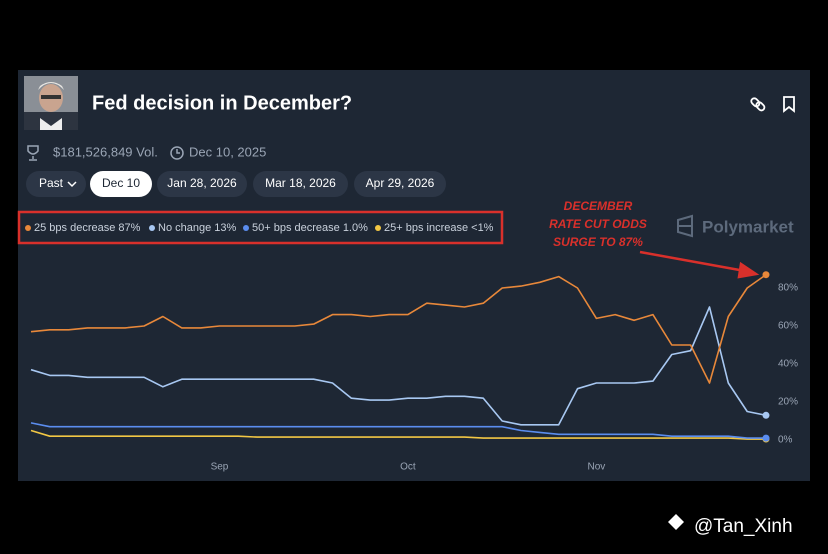 The height and width of the screenshot is (554, 828). Describe the element at coordinates (222, 103) in the screenshot. I see `title: Fed decision in December?` at that location.